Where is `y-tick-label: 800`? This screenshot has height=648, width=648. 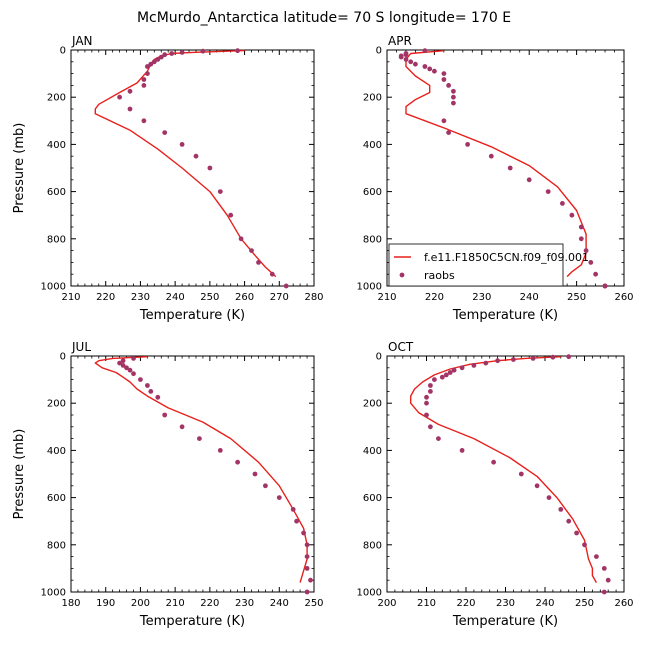
y-tick-label: 800 is located at coordinates (56, 239).